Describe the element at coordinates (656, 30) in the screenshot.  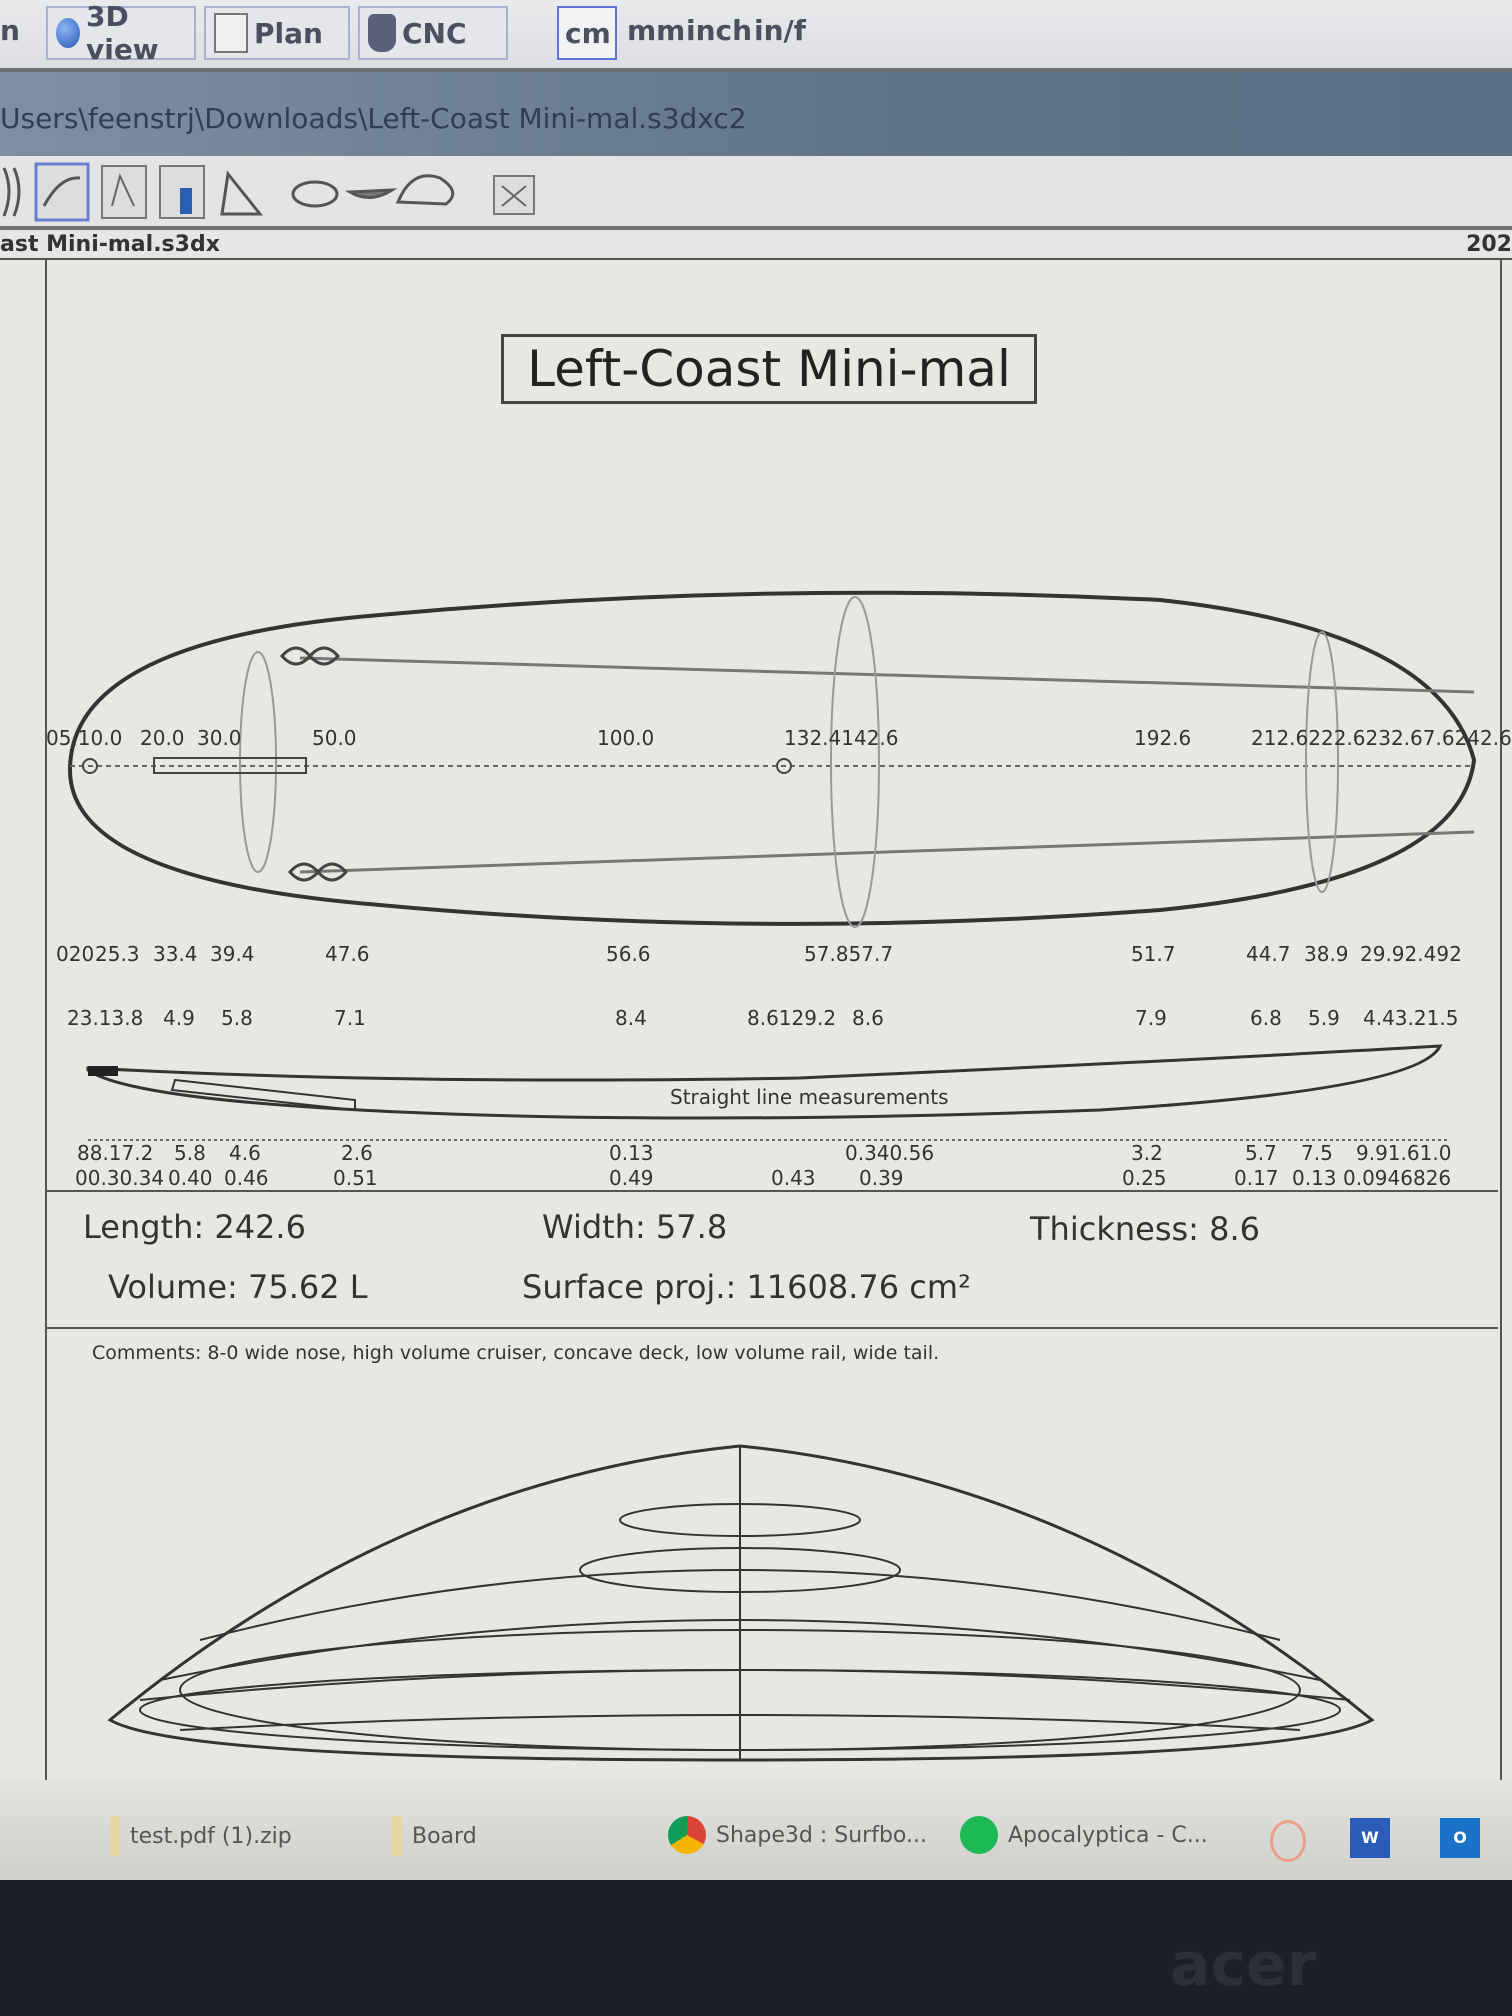
I see `unit-mm-button: mm` at that location.